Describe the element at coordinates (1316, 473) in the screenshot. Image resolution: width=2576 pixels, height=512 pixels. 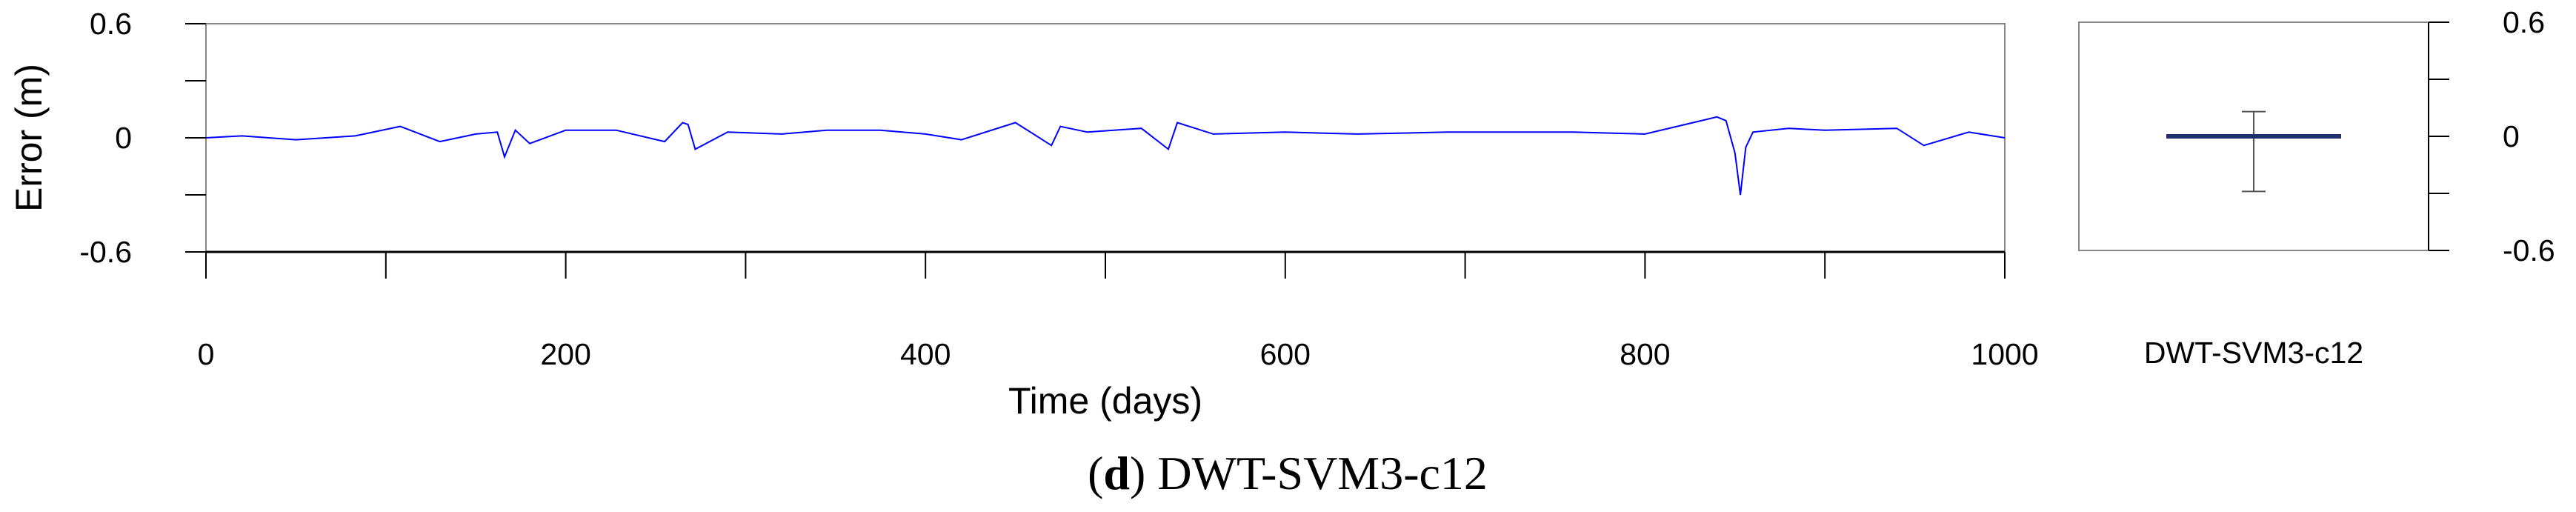
I see `caption-text: DWT-SVM3-c12` at that location.